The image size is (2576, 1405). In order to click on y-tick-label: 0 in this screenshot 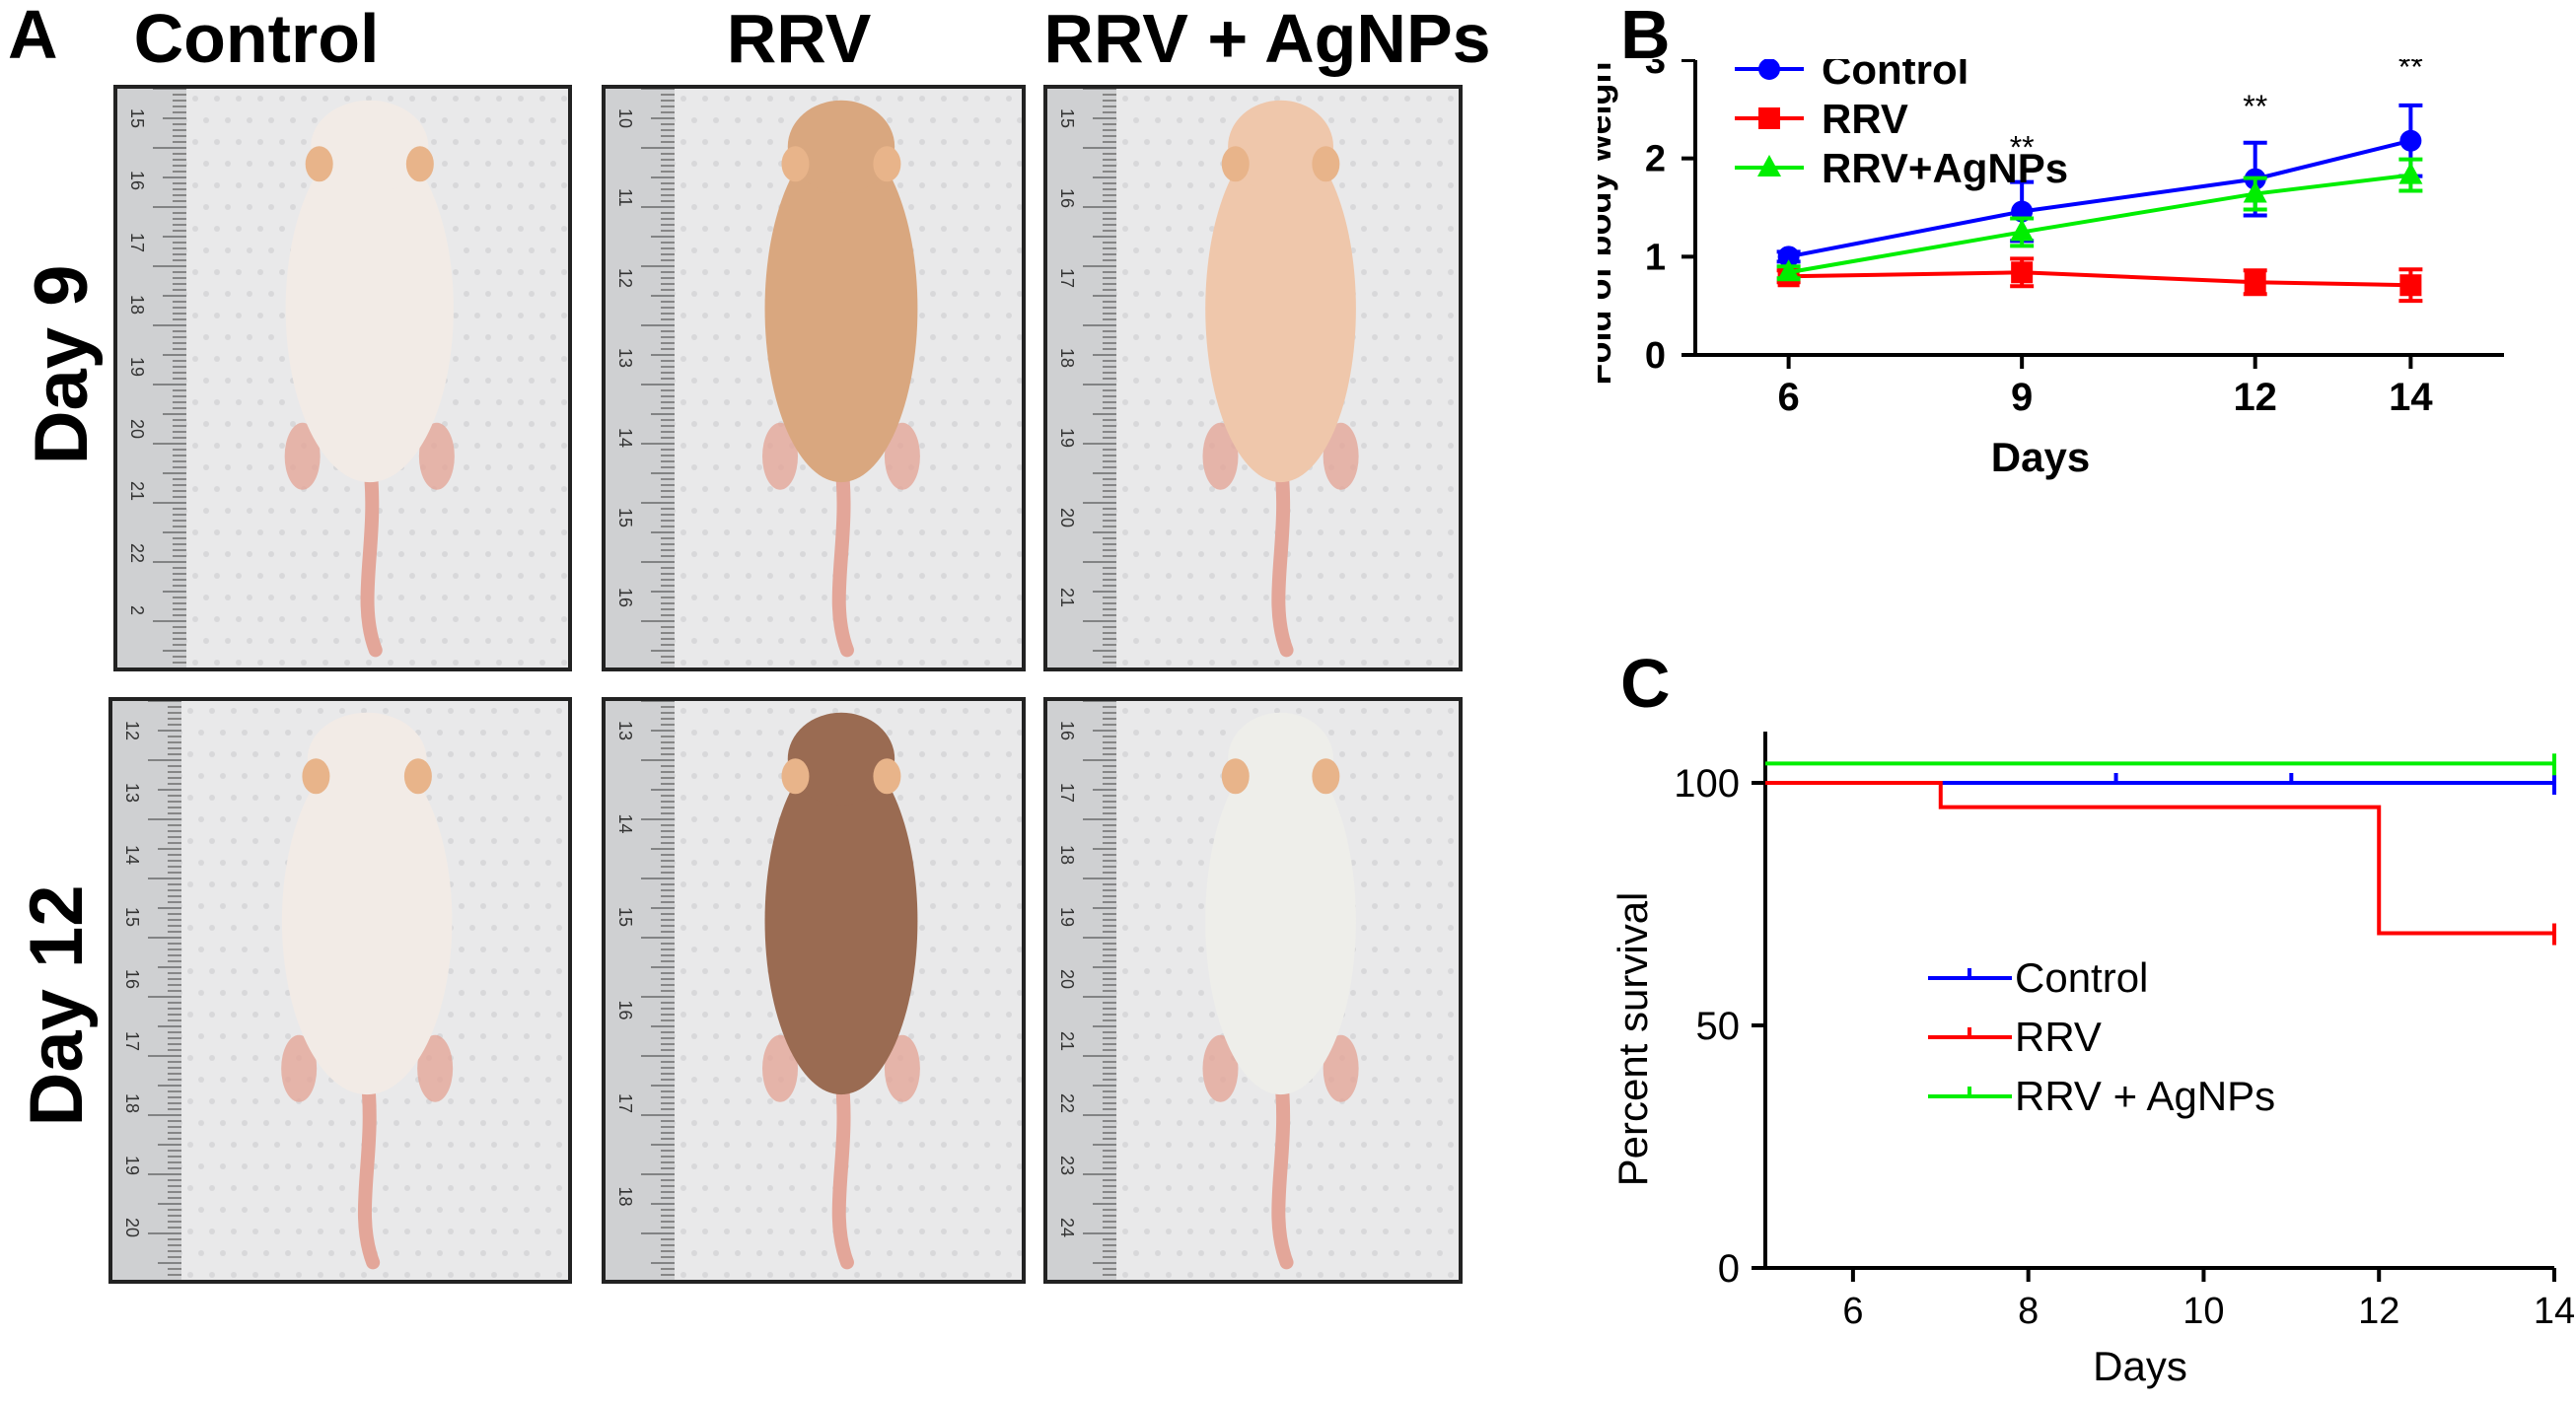, I will do `click(1656, 356)`.